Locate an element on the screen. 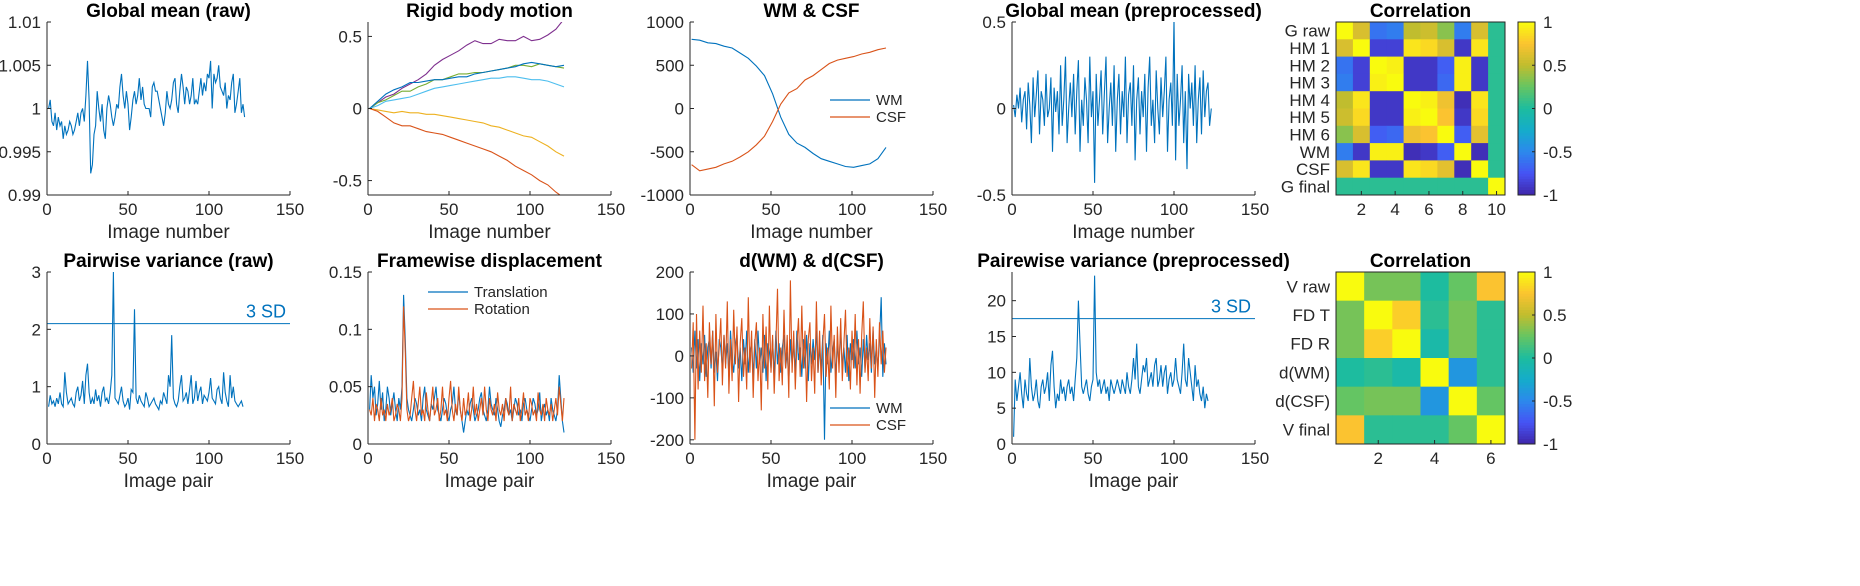 The height and width of the screenshot is (586, 1860). y-tick-label: 3 is located at coordinates (36, 272).